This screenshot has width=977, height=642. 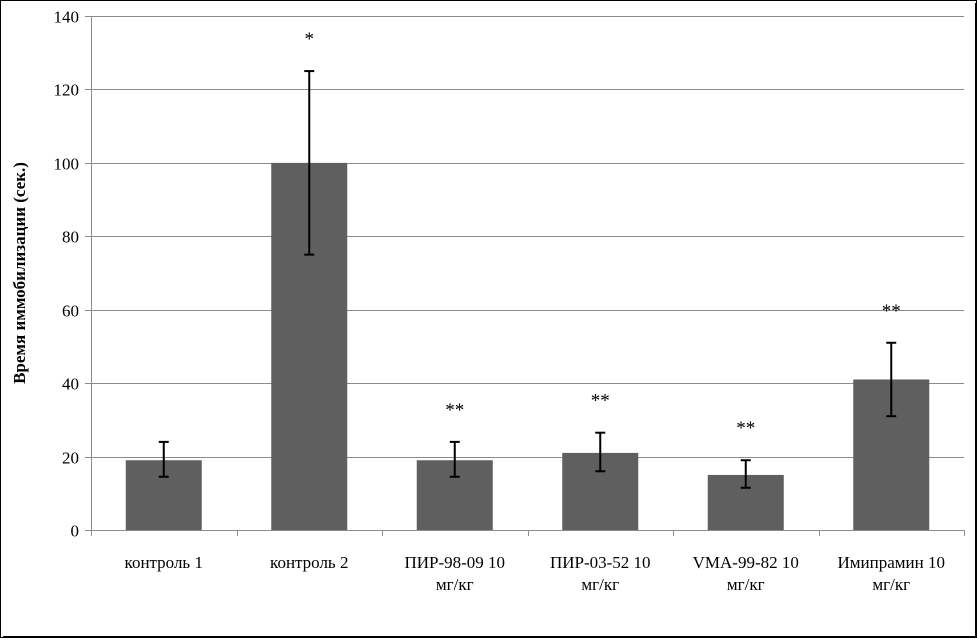 What do you see at coordinates (67, 164) in the screenshot?
I see `y-tick-label: 100` at bounding box center [67, 164].